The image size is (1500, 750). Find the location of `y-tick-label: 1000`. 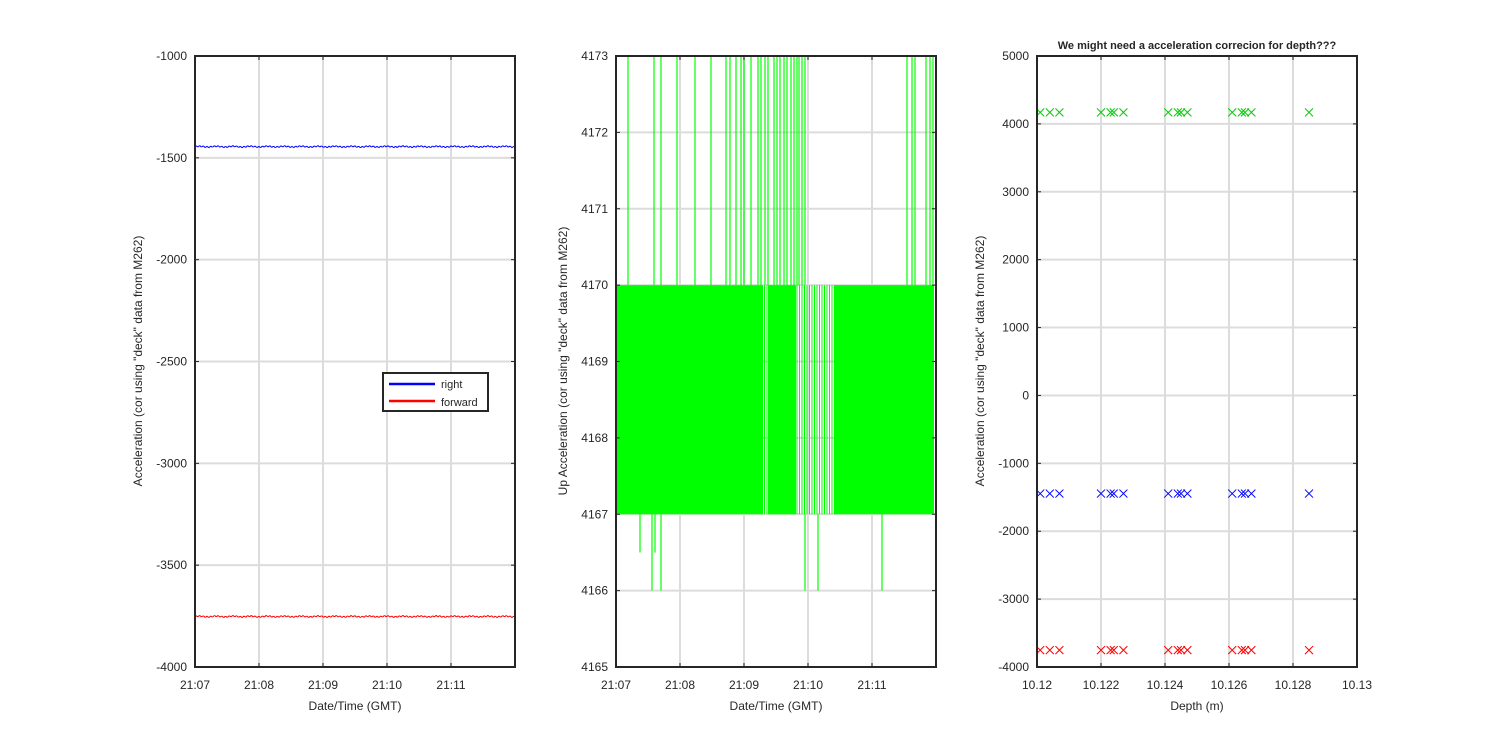

y-tick-label: 1000 is located at coordinates (1015, 328).